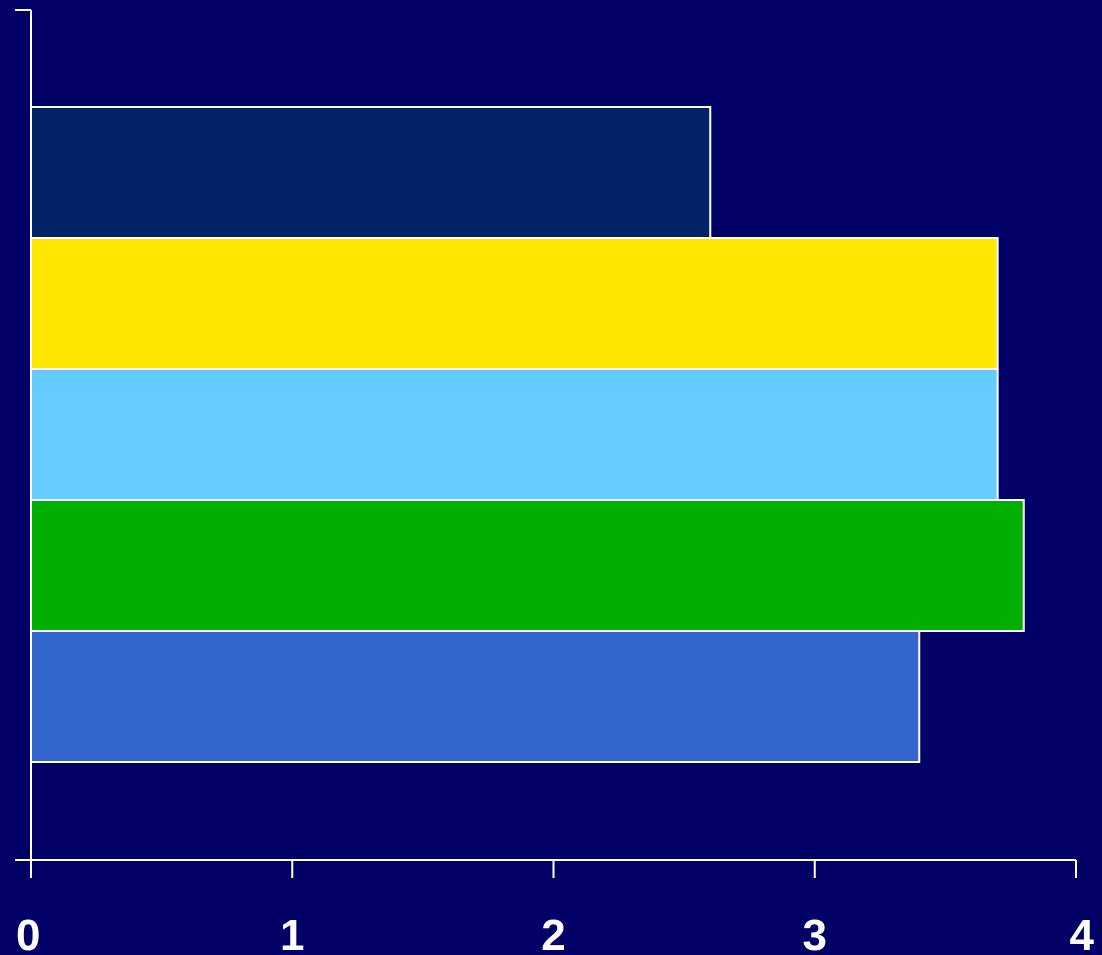  What do you see at coordinates (553, 933) in the screenshot?
I see `x-tick-label-2: 2` at bounding box center [553, 933].